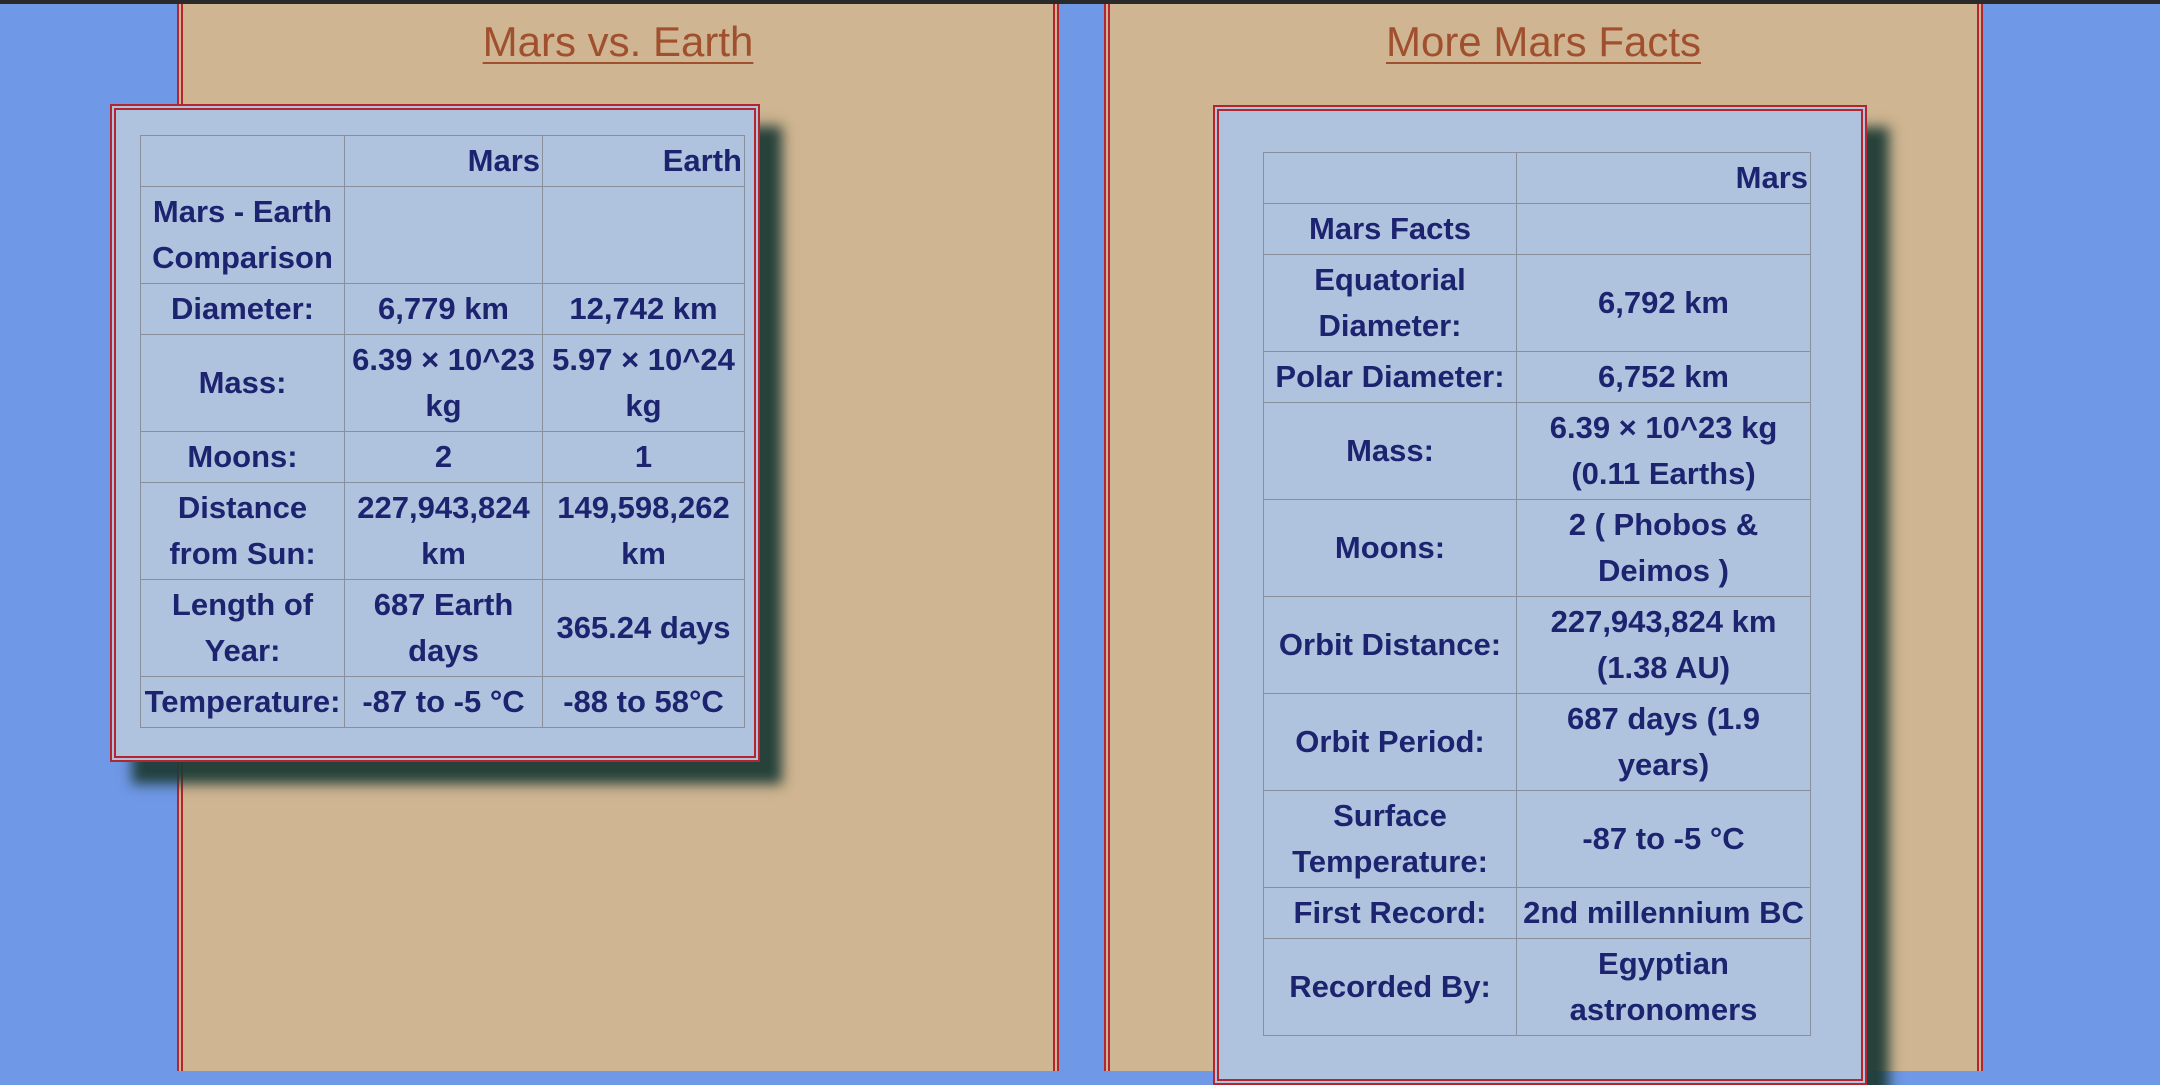 Image resolution: width=2160 pixels, height=1085 pixels. What do you see at coordinates (1663, 742) in the screenshot?
I see `mars-value: 687 days (1.9 years)` at bounding box center [1663, 742].